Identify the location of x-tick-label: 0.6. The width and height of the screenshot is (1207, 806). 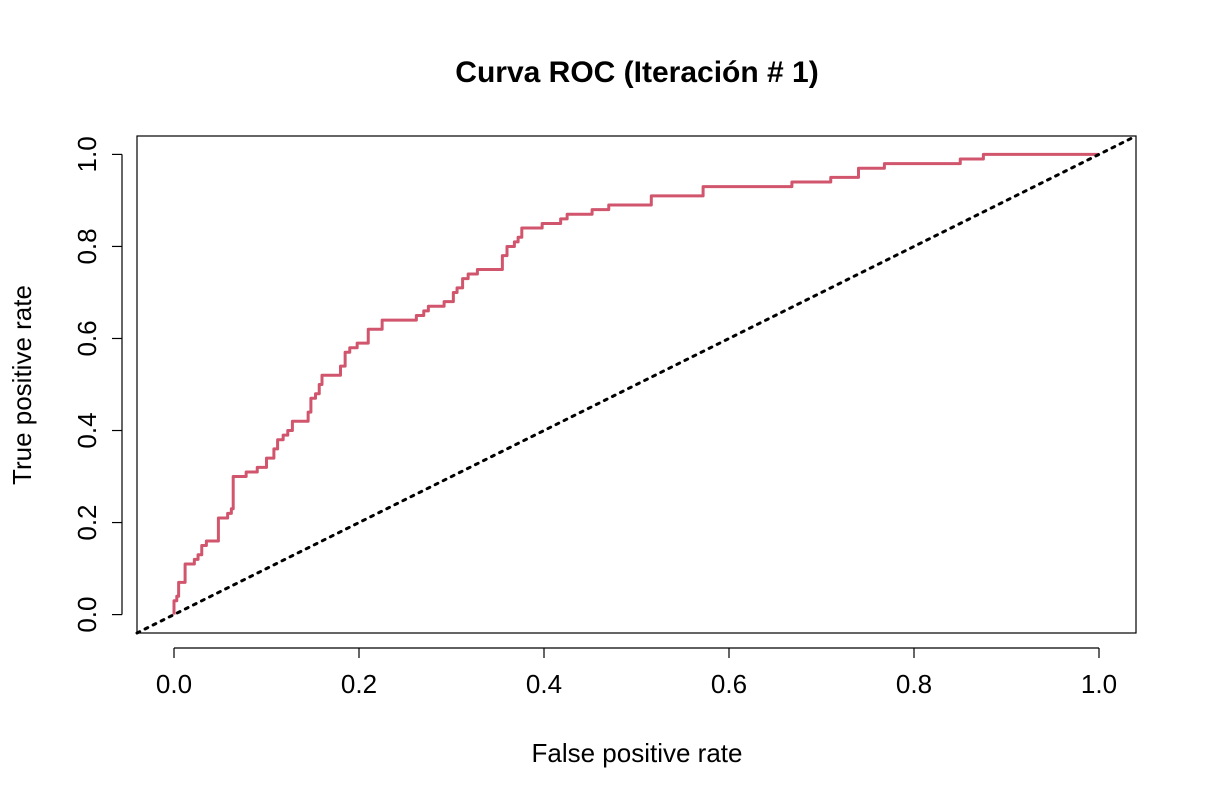
(729, 684).